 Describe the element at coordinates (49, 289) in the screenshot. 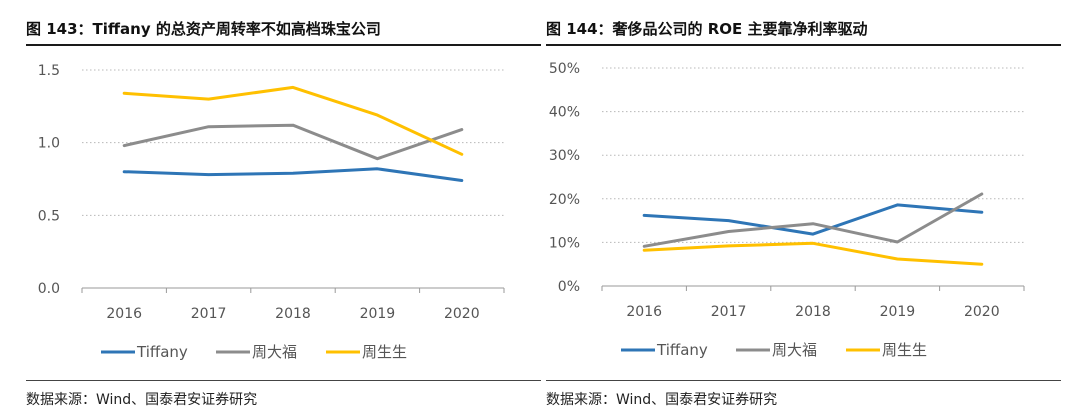

I see `y-tick-label: 0.0` at that location.